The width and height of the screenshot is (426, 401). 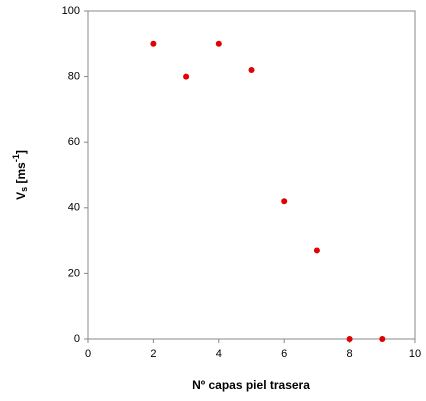 What do you see at coordinates (71, 11) in the screenshot?
I see `y-tick-label: 100` at bounding box center [71, 11].